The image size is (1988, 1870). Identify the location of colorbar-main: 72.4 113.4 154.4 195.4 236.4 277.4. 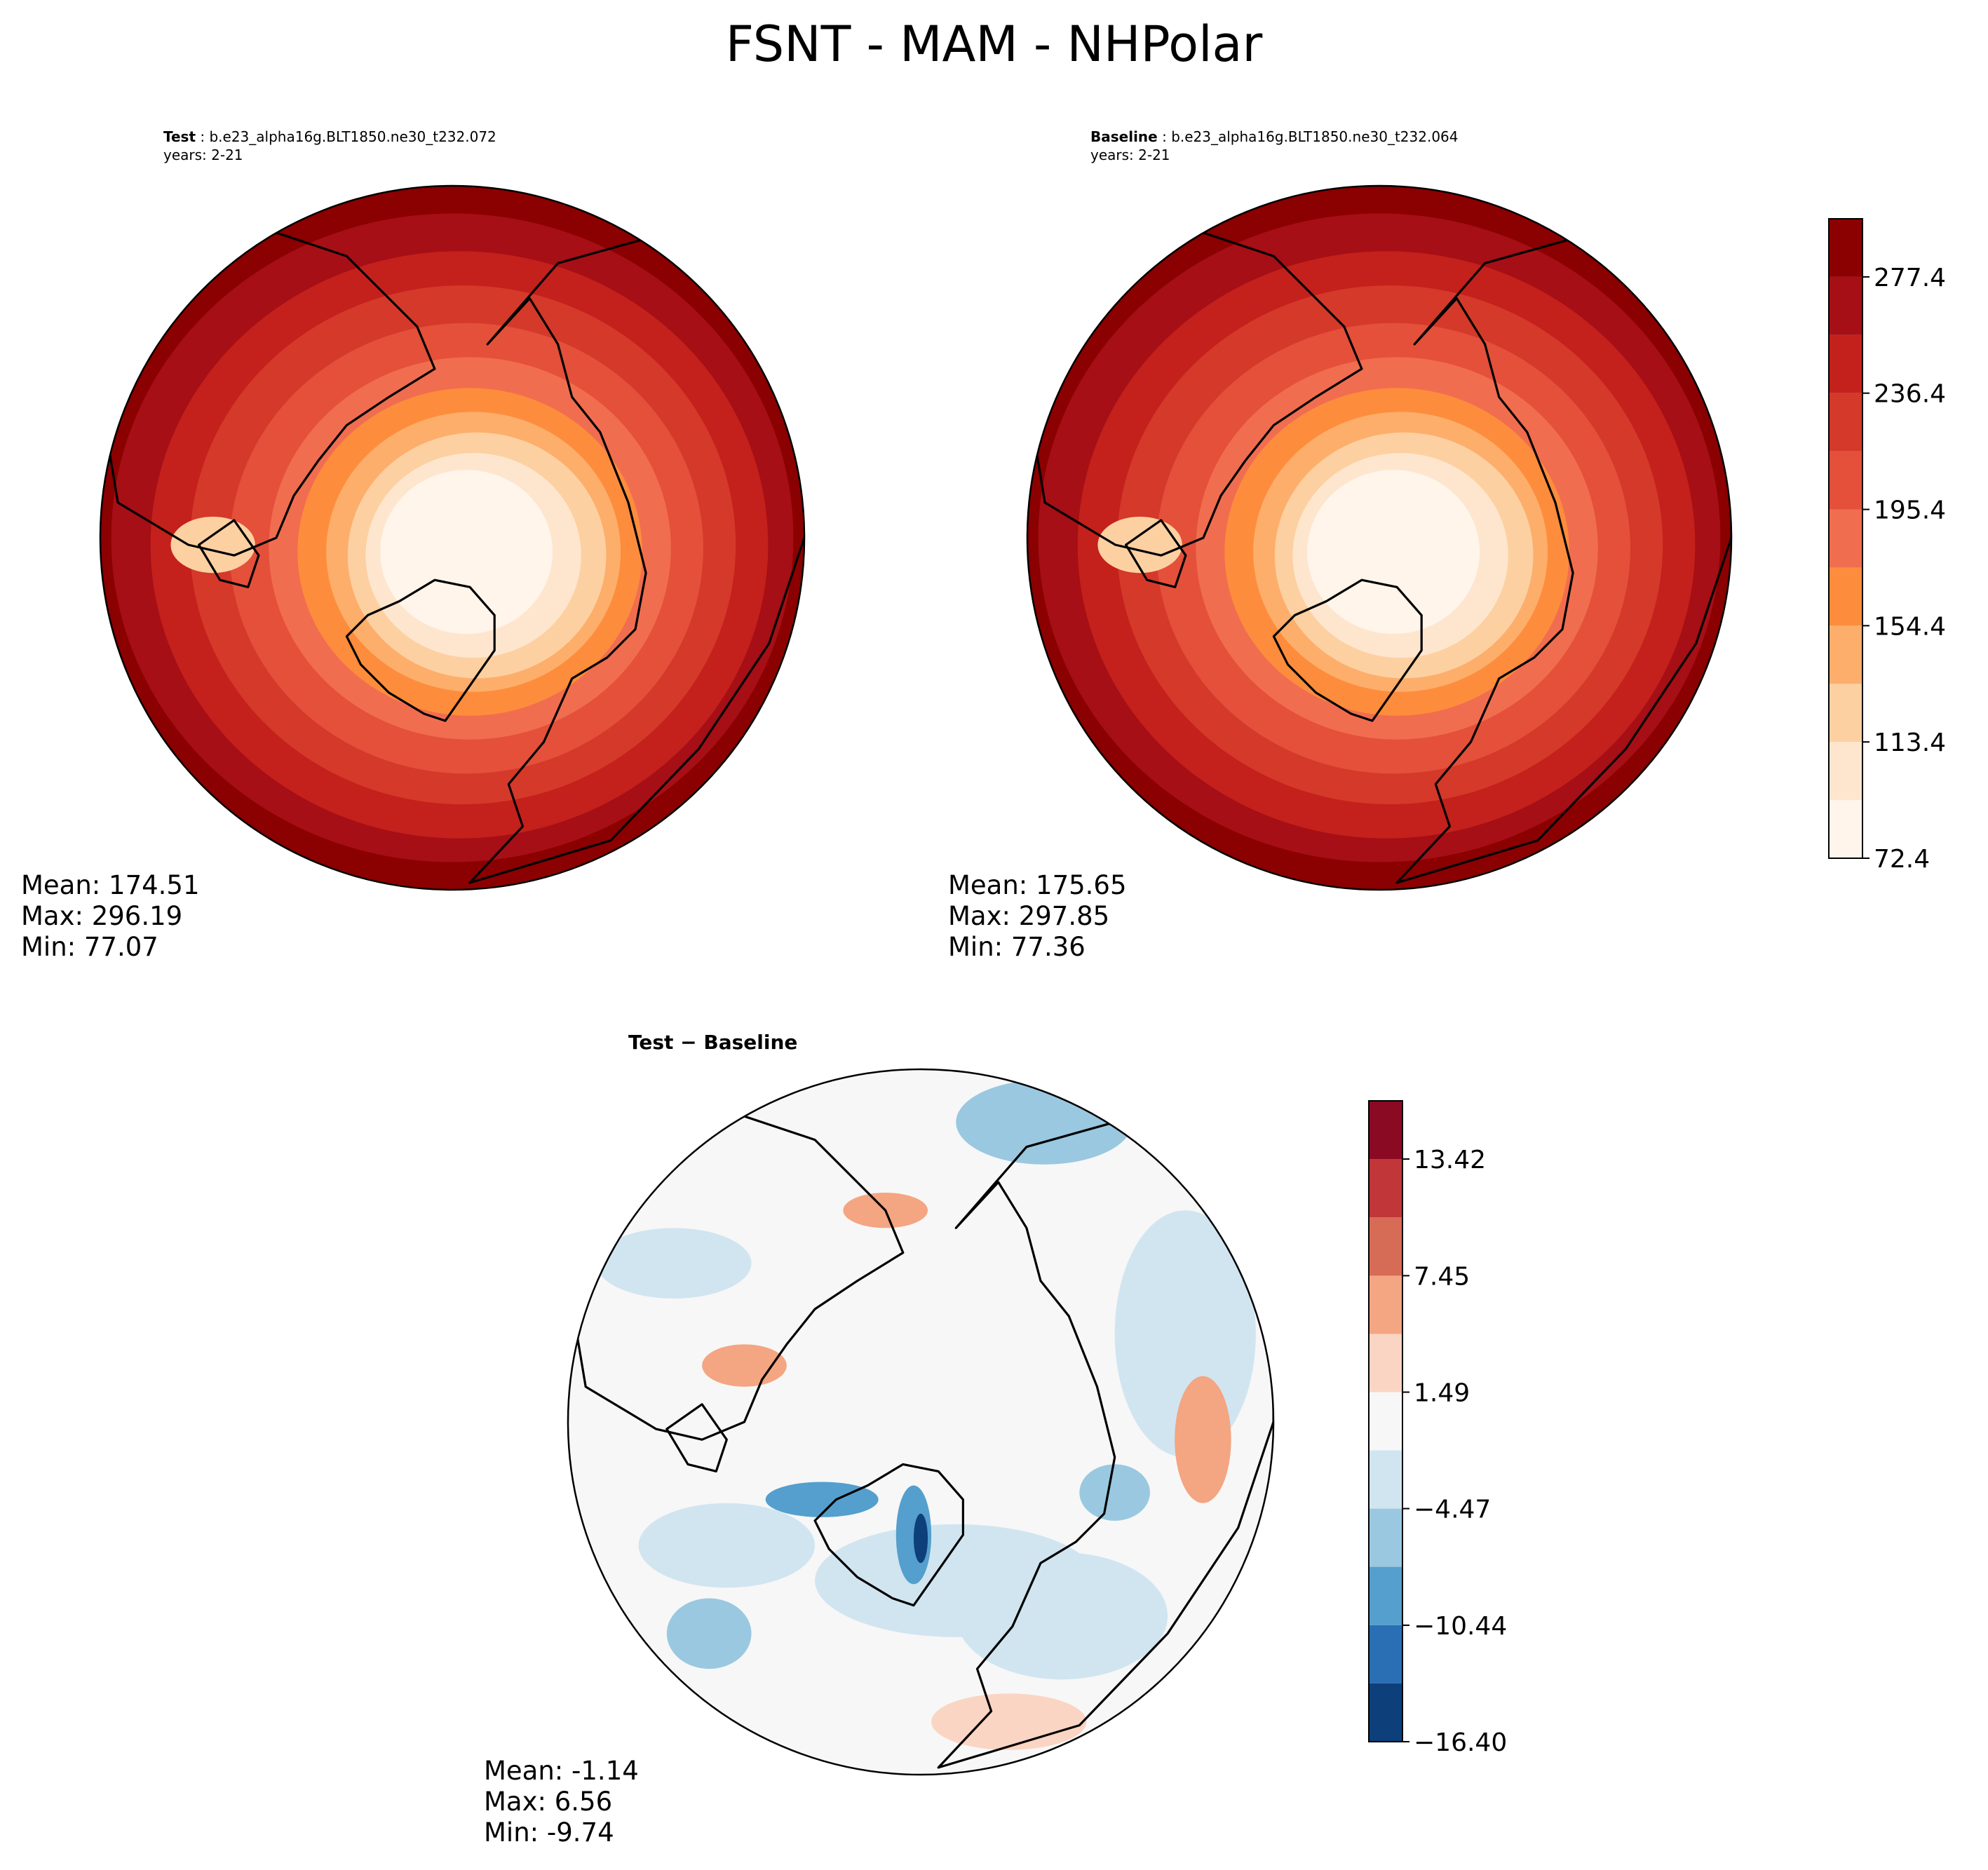
(1887, 546).